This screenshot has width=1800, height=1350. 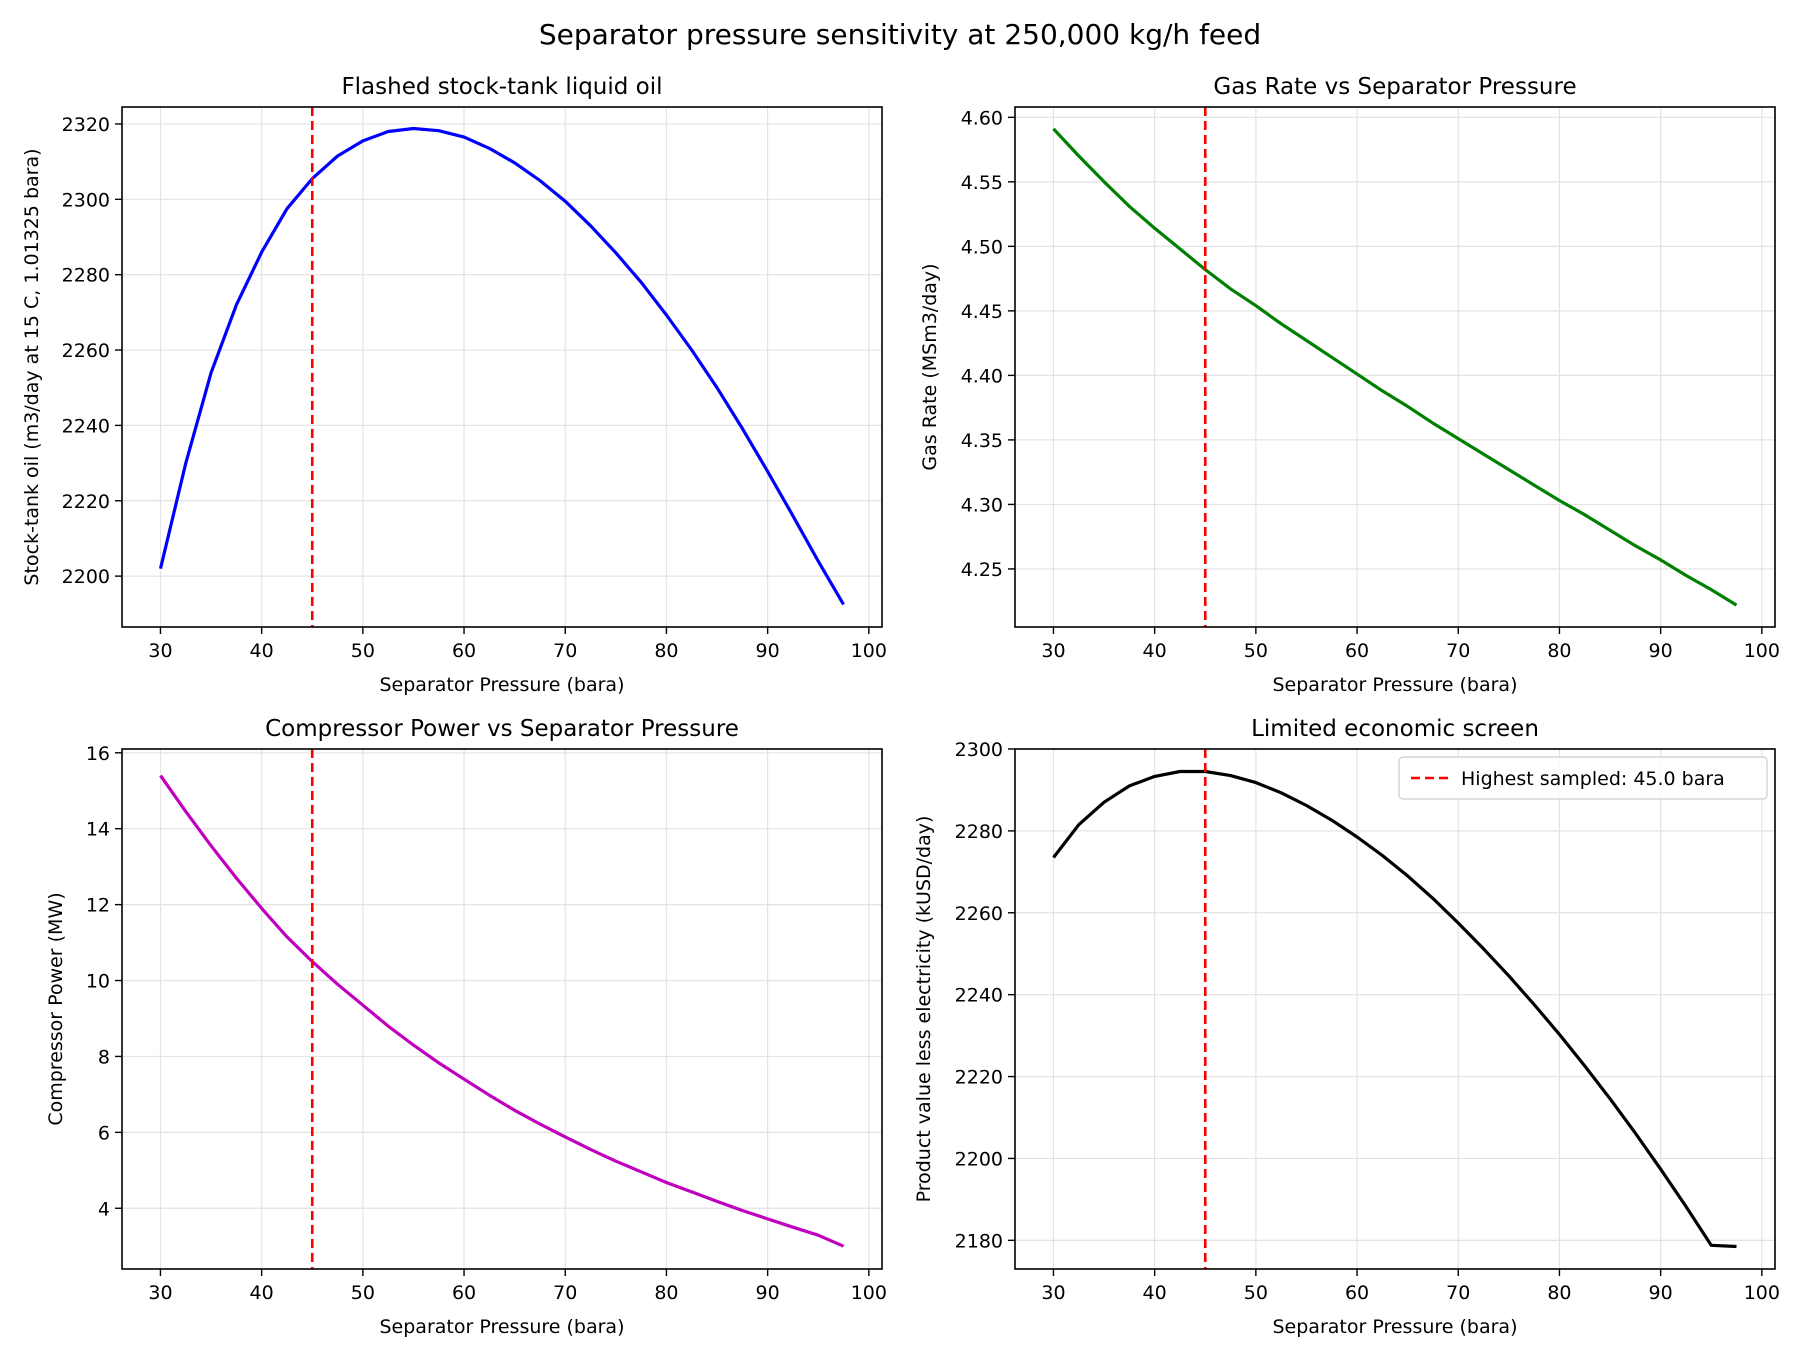 What do you see at coordinates (104, 1057) in the screenshot?
I see `y-tick-label: 8` at bounding box center [104, 1057].